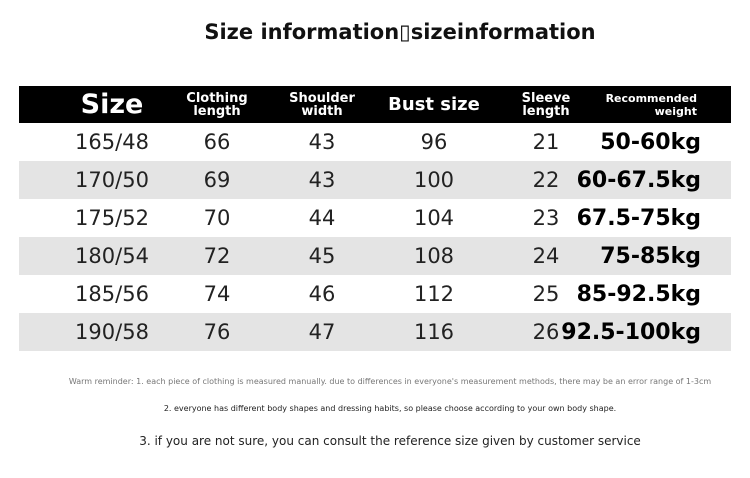 The height and width of the screenshot is (478, 750). What do you see at coordinates (650, 256) in the screenshot?
I see `table-cell: 75-85kg` at bounding box center [650, 256].